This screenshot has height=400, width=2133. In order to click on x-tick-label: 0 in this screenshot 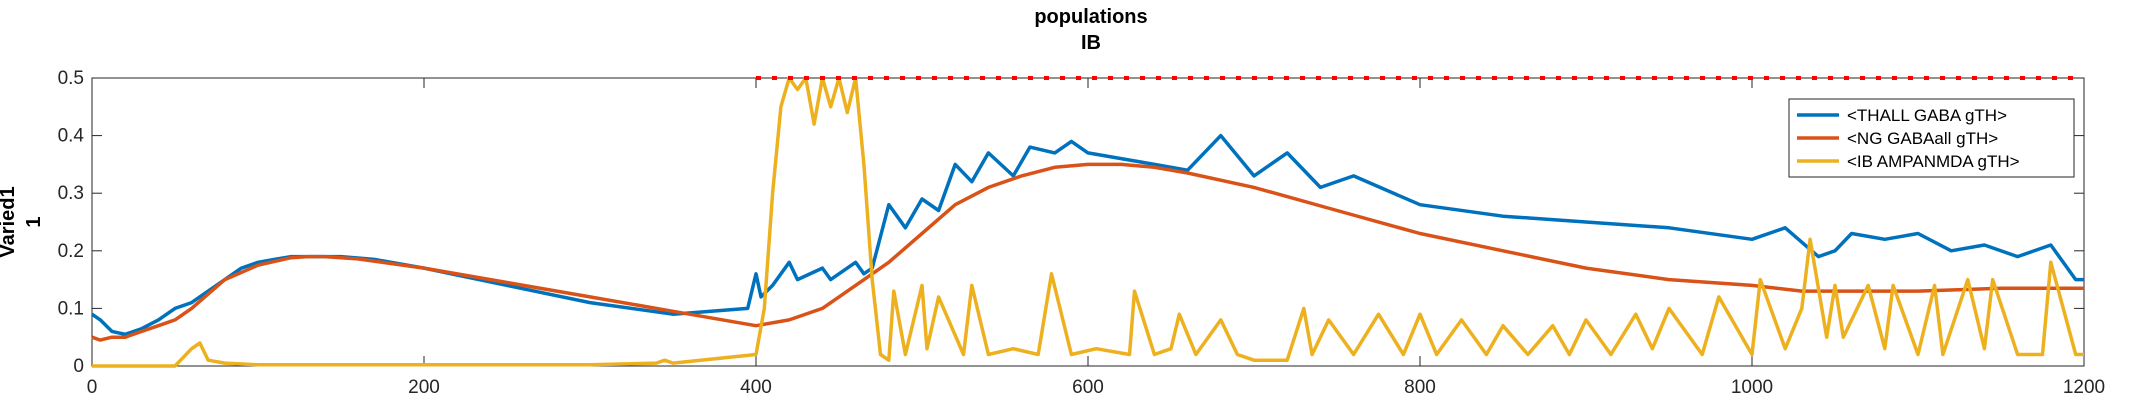, I will do `click(92, 387)`.